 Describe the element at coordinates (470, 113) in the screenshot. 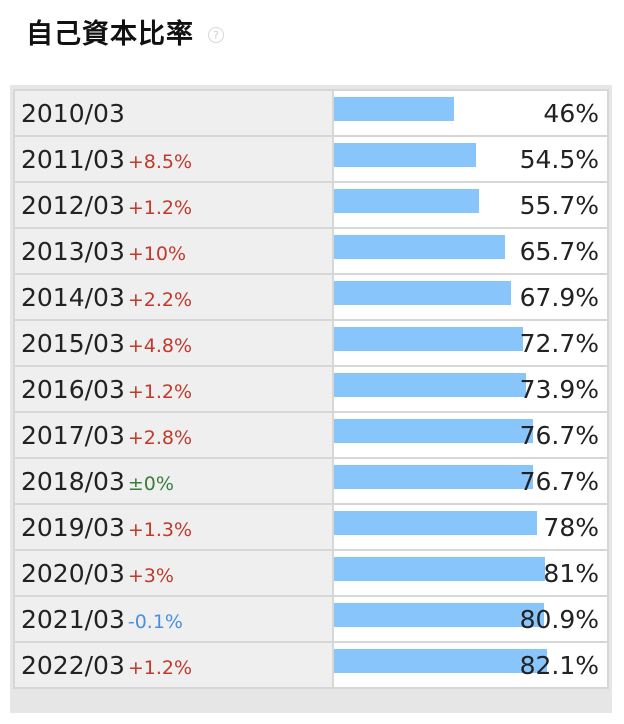

I see `bar-cell: 46%` at that location.